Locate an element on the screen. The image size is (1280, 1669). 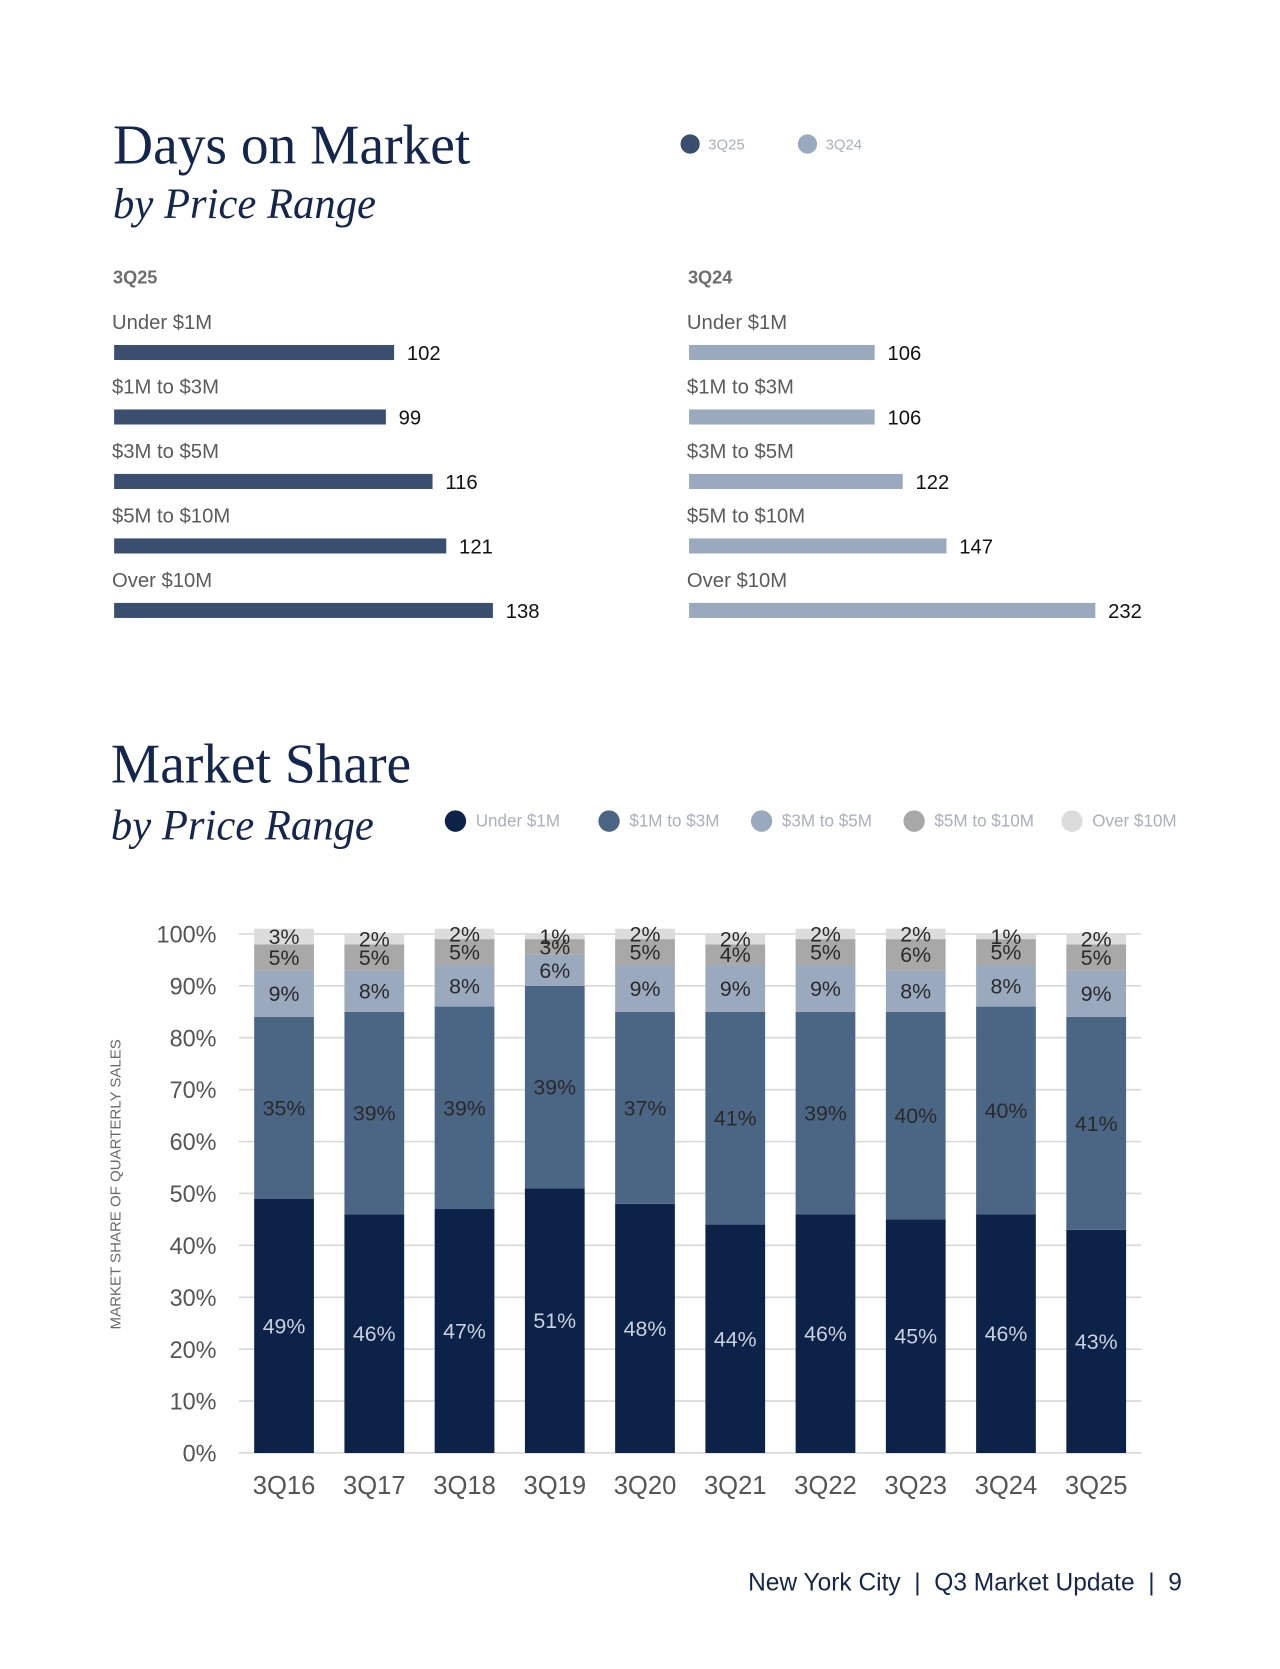
value-label: 43% is located at coordinates (1096, 1342).